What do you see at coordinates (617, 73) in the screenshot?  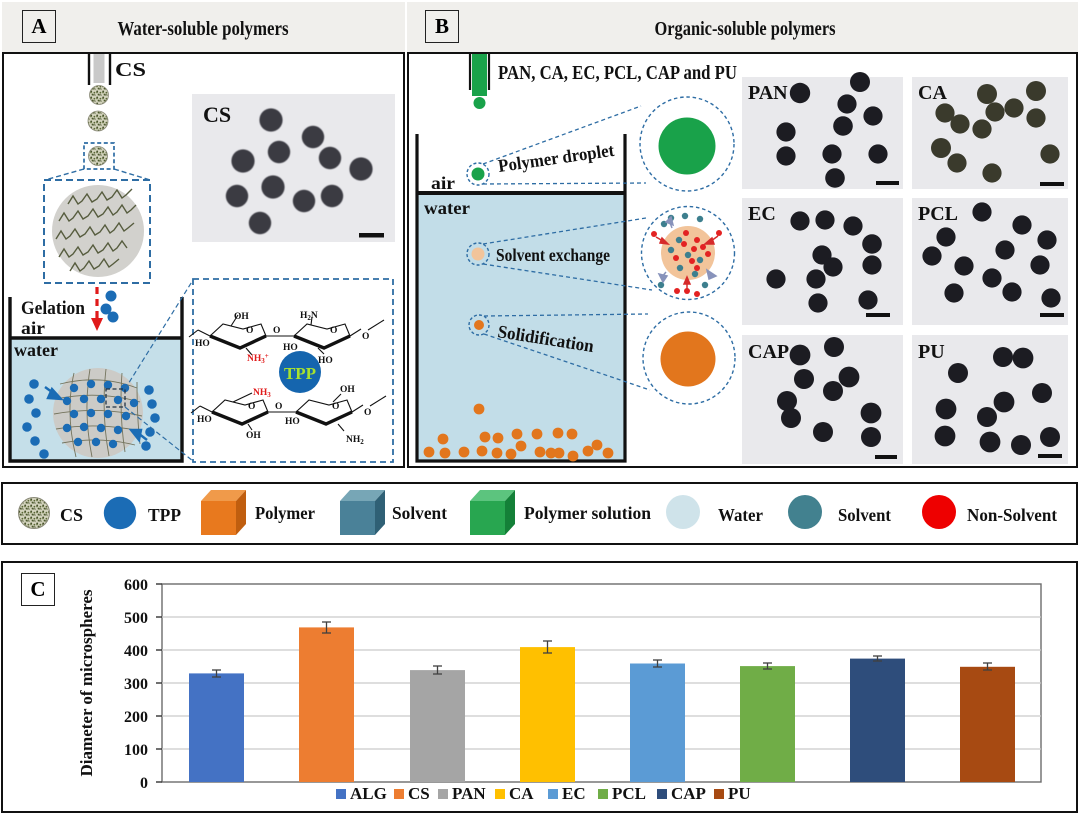 I see `svg-text: PAN, CA, EC, PCL, CAP and PU` at bounding box center [617, 73].